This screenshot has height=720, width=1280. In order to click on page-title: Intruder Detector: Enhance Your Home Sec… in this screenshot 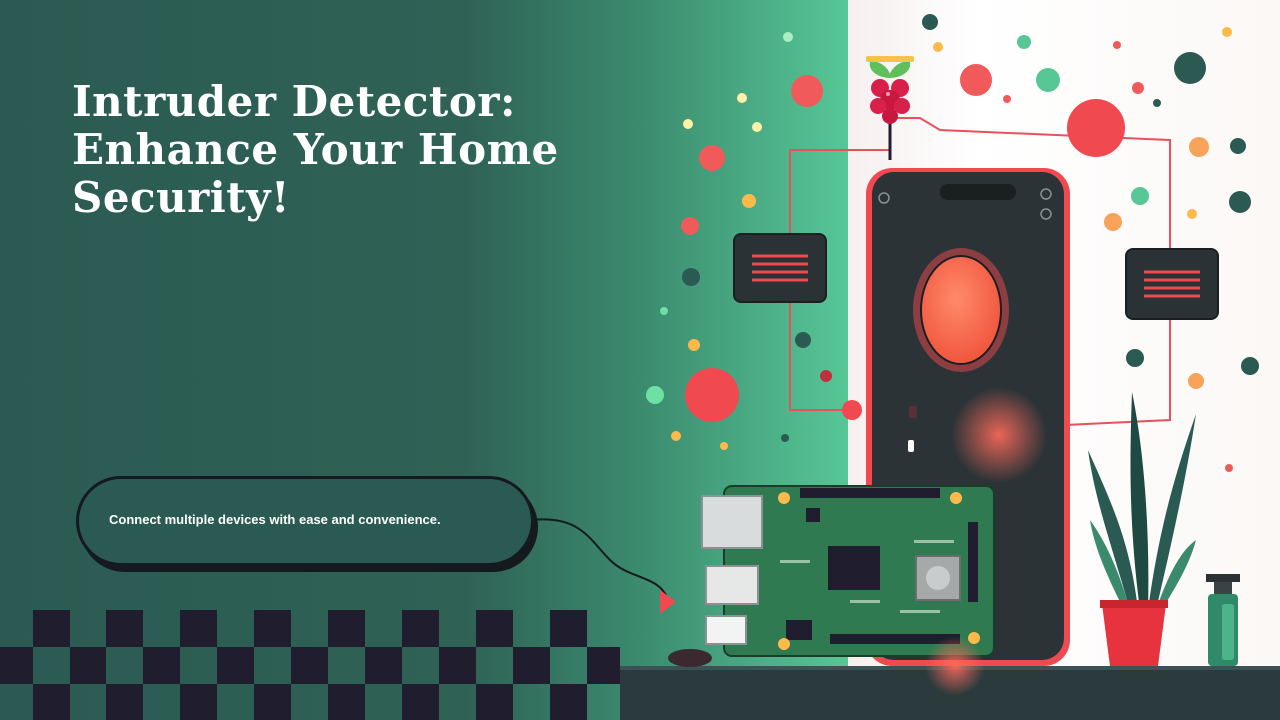, I will do `click(315, 149)`.